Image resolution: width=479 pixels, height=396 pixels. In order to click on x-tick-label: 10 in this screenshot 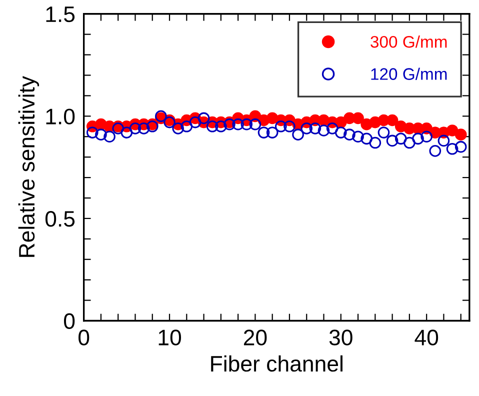, I will do `click(170, 338)`.